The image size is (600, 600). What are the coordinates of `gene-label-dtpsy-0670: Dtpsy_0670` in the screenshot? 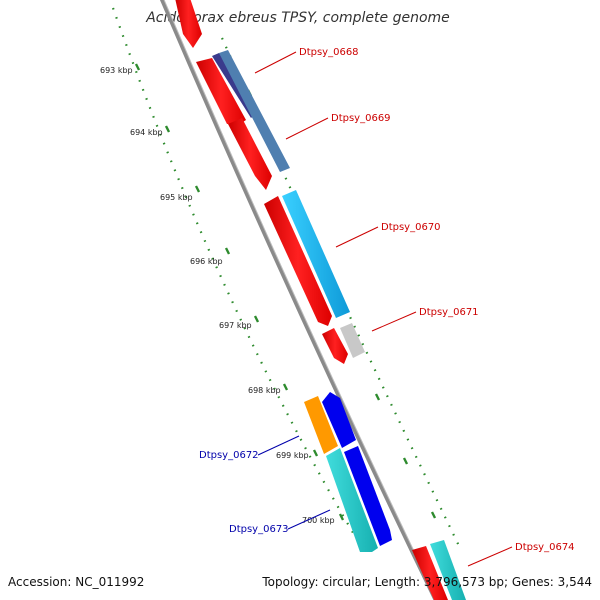 It's located at (411, 227).